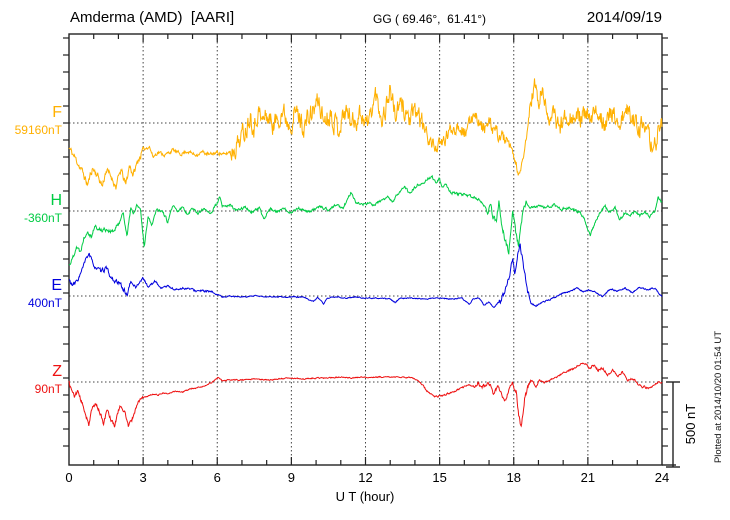 This screenshot has width=730, height=520. What do you see at coordinates (42, 218) in the screenshot?
I see `series-baseline-value-H: -360nT` at bounding box center [42, 218].